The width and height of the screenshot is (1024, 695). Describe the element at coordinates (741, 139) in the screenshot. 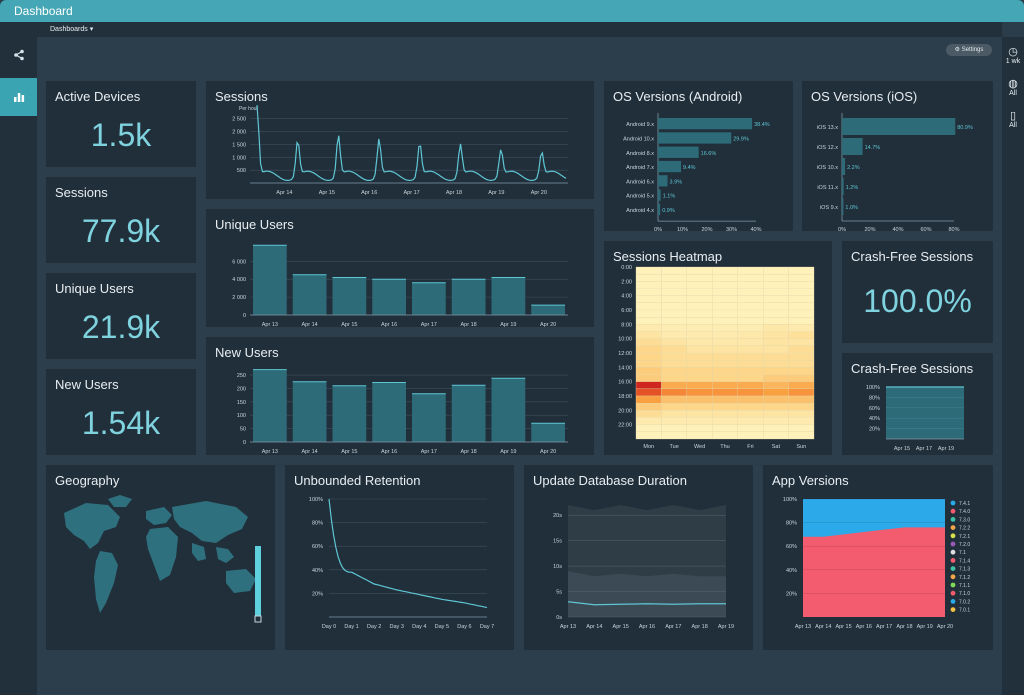

I see `data-label: 29.9%` at that location.